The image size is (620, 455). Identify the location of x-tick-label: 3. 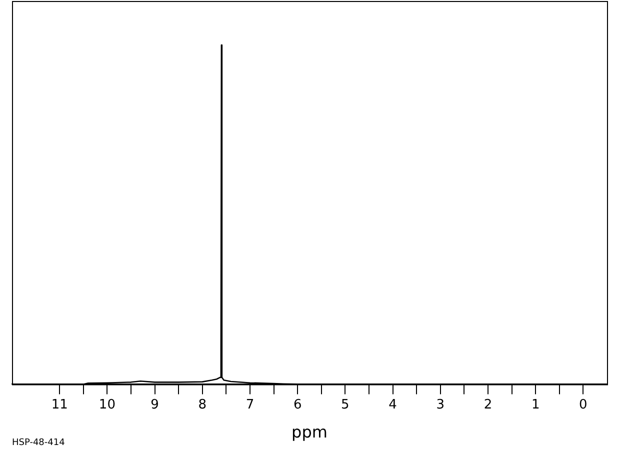
(440, 404).